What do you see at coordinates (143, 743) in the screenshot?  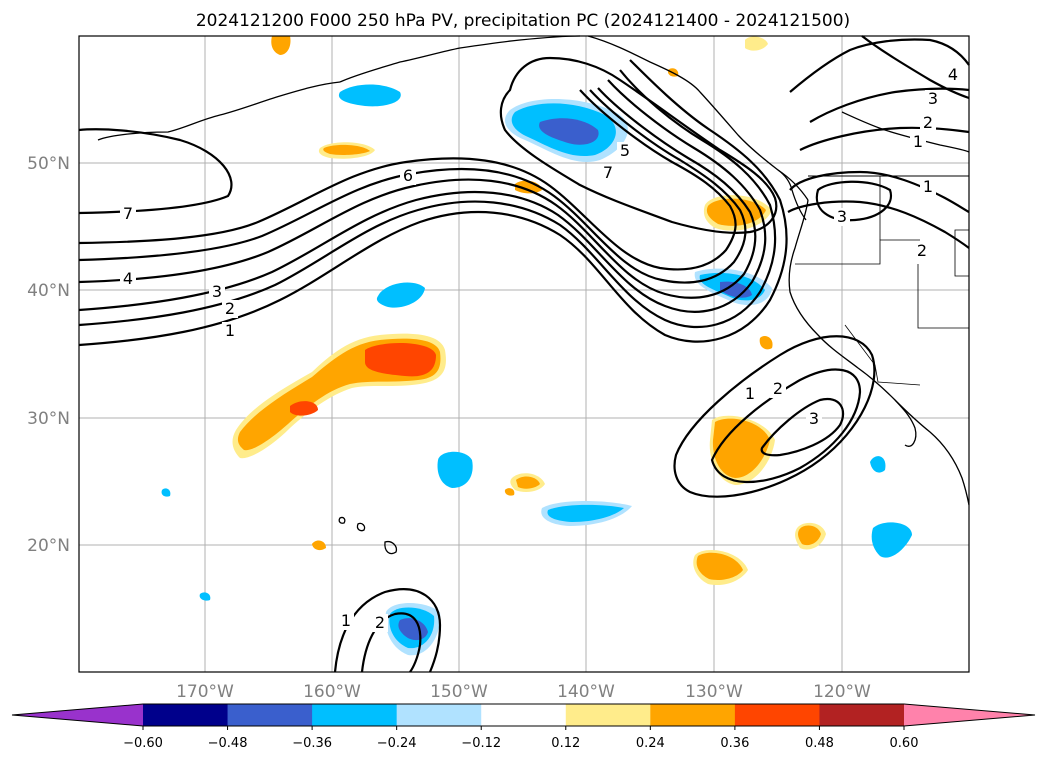 I see `colorbar-tick-label: −0.60` at bounding box center [143, 743].